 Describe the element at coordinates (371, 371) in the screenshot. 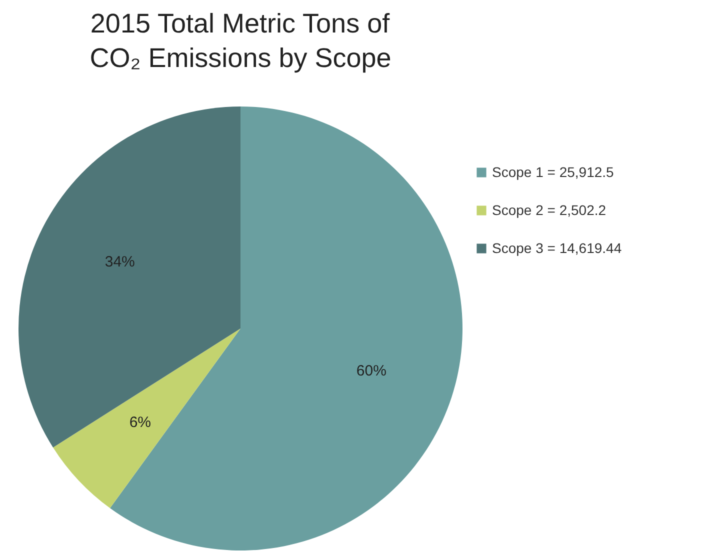

I see `data-label: 60%` at that location.